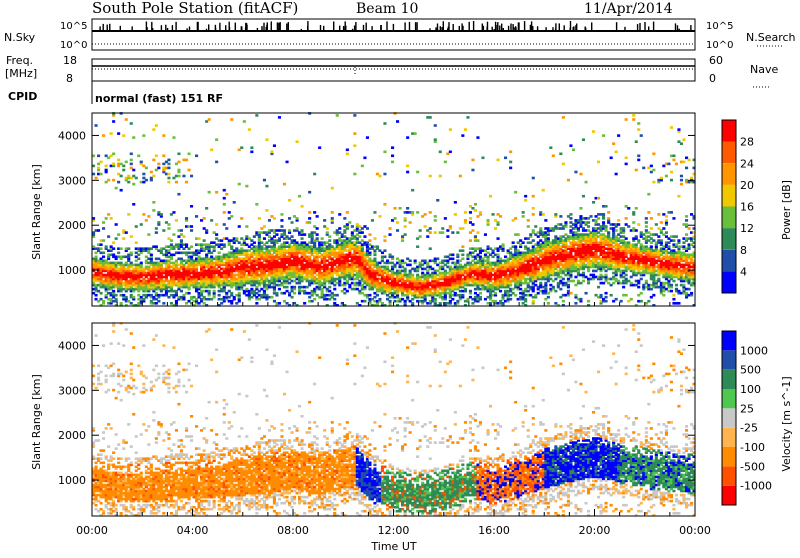 This screenshot has height=558, width=800. I want to click on freq-tick-8: 8, so click(69, 78).